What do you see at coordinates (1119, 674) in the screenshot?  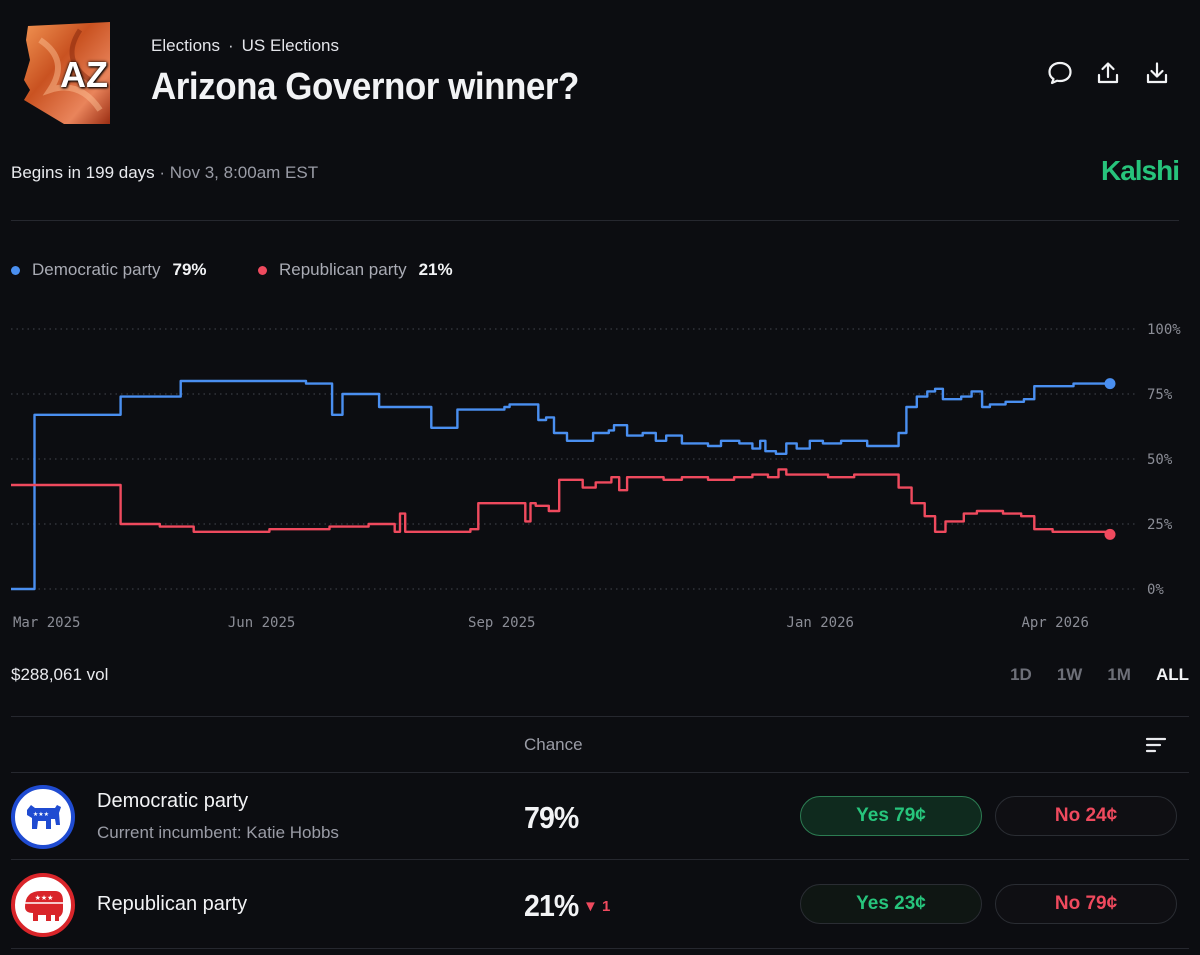 I see `range-1m: 1M` at bounding box center [1119, 674].